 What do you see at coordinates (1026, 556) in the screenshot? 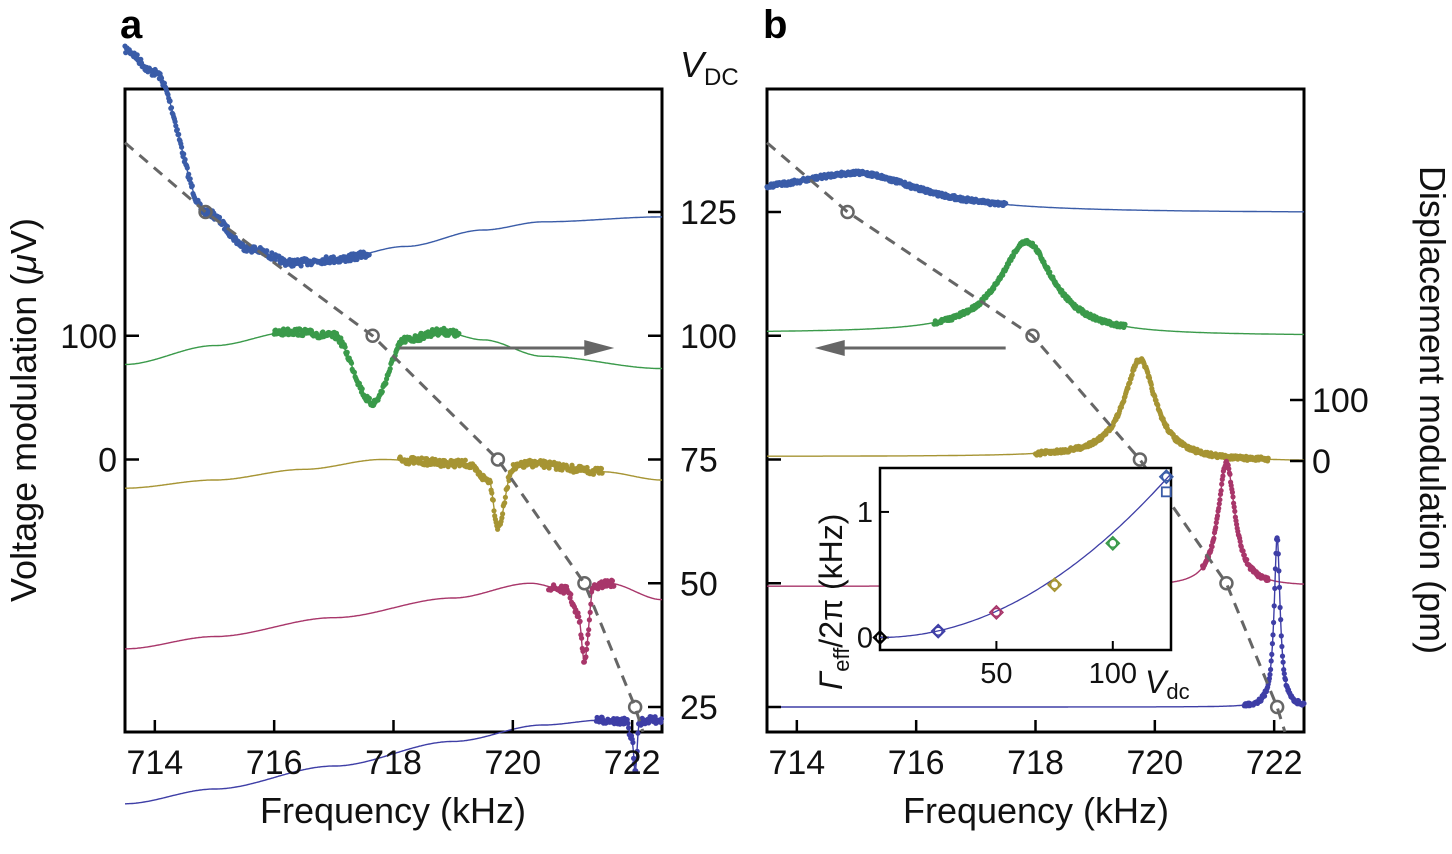
I see `inset-fit-line` at bounding box center [1026, 556].